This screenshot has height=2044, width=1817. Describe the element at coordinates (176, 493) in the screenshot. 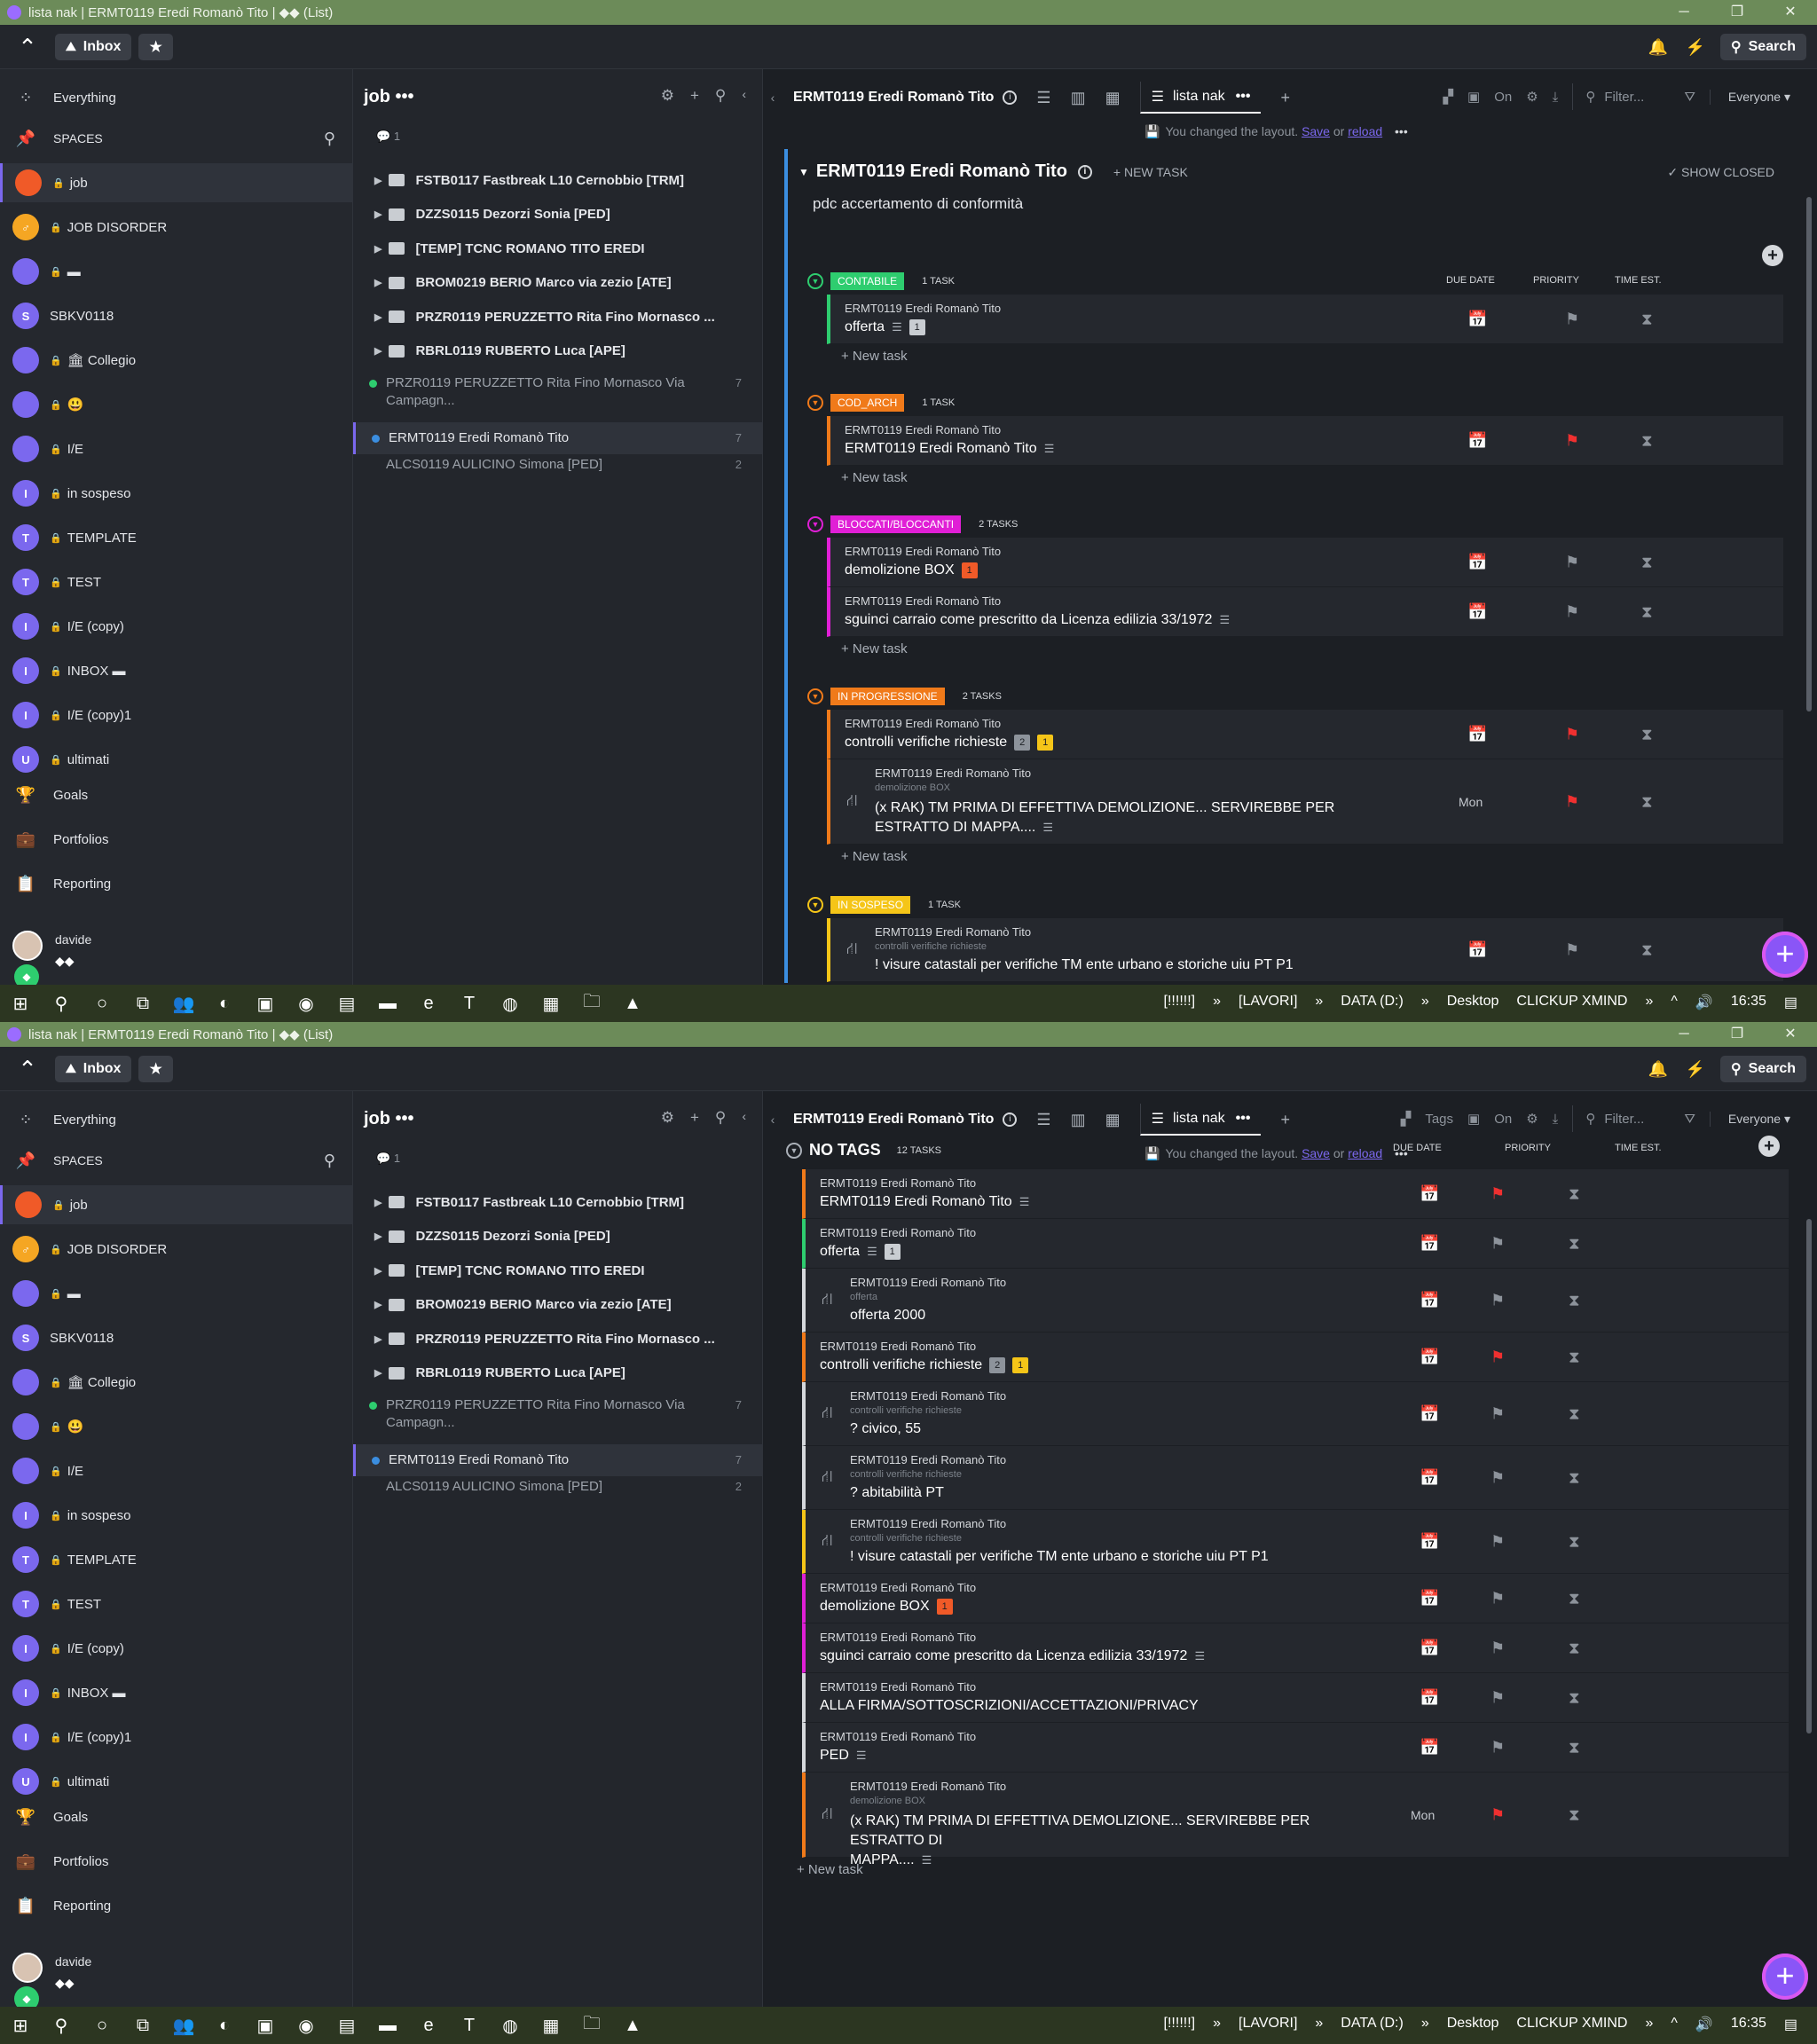

I see `sidebar-space-item: I 🔒 in sospeso` at that location.